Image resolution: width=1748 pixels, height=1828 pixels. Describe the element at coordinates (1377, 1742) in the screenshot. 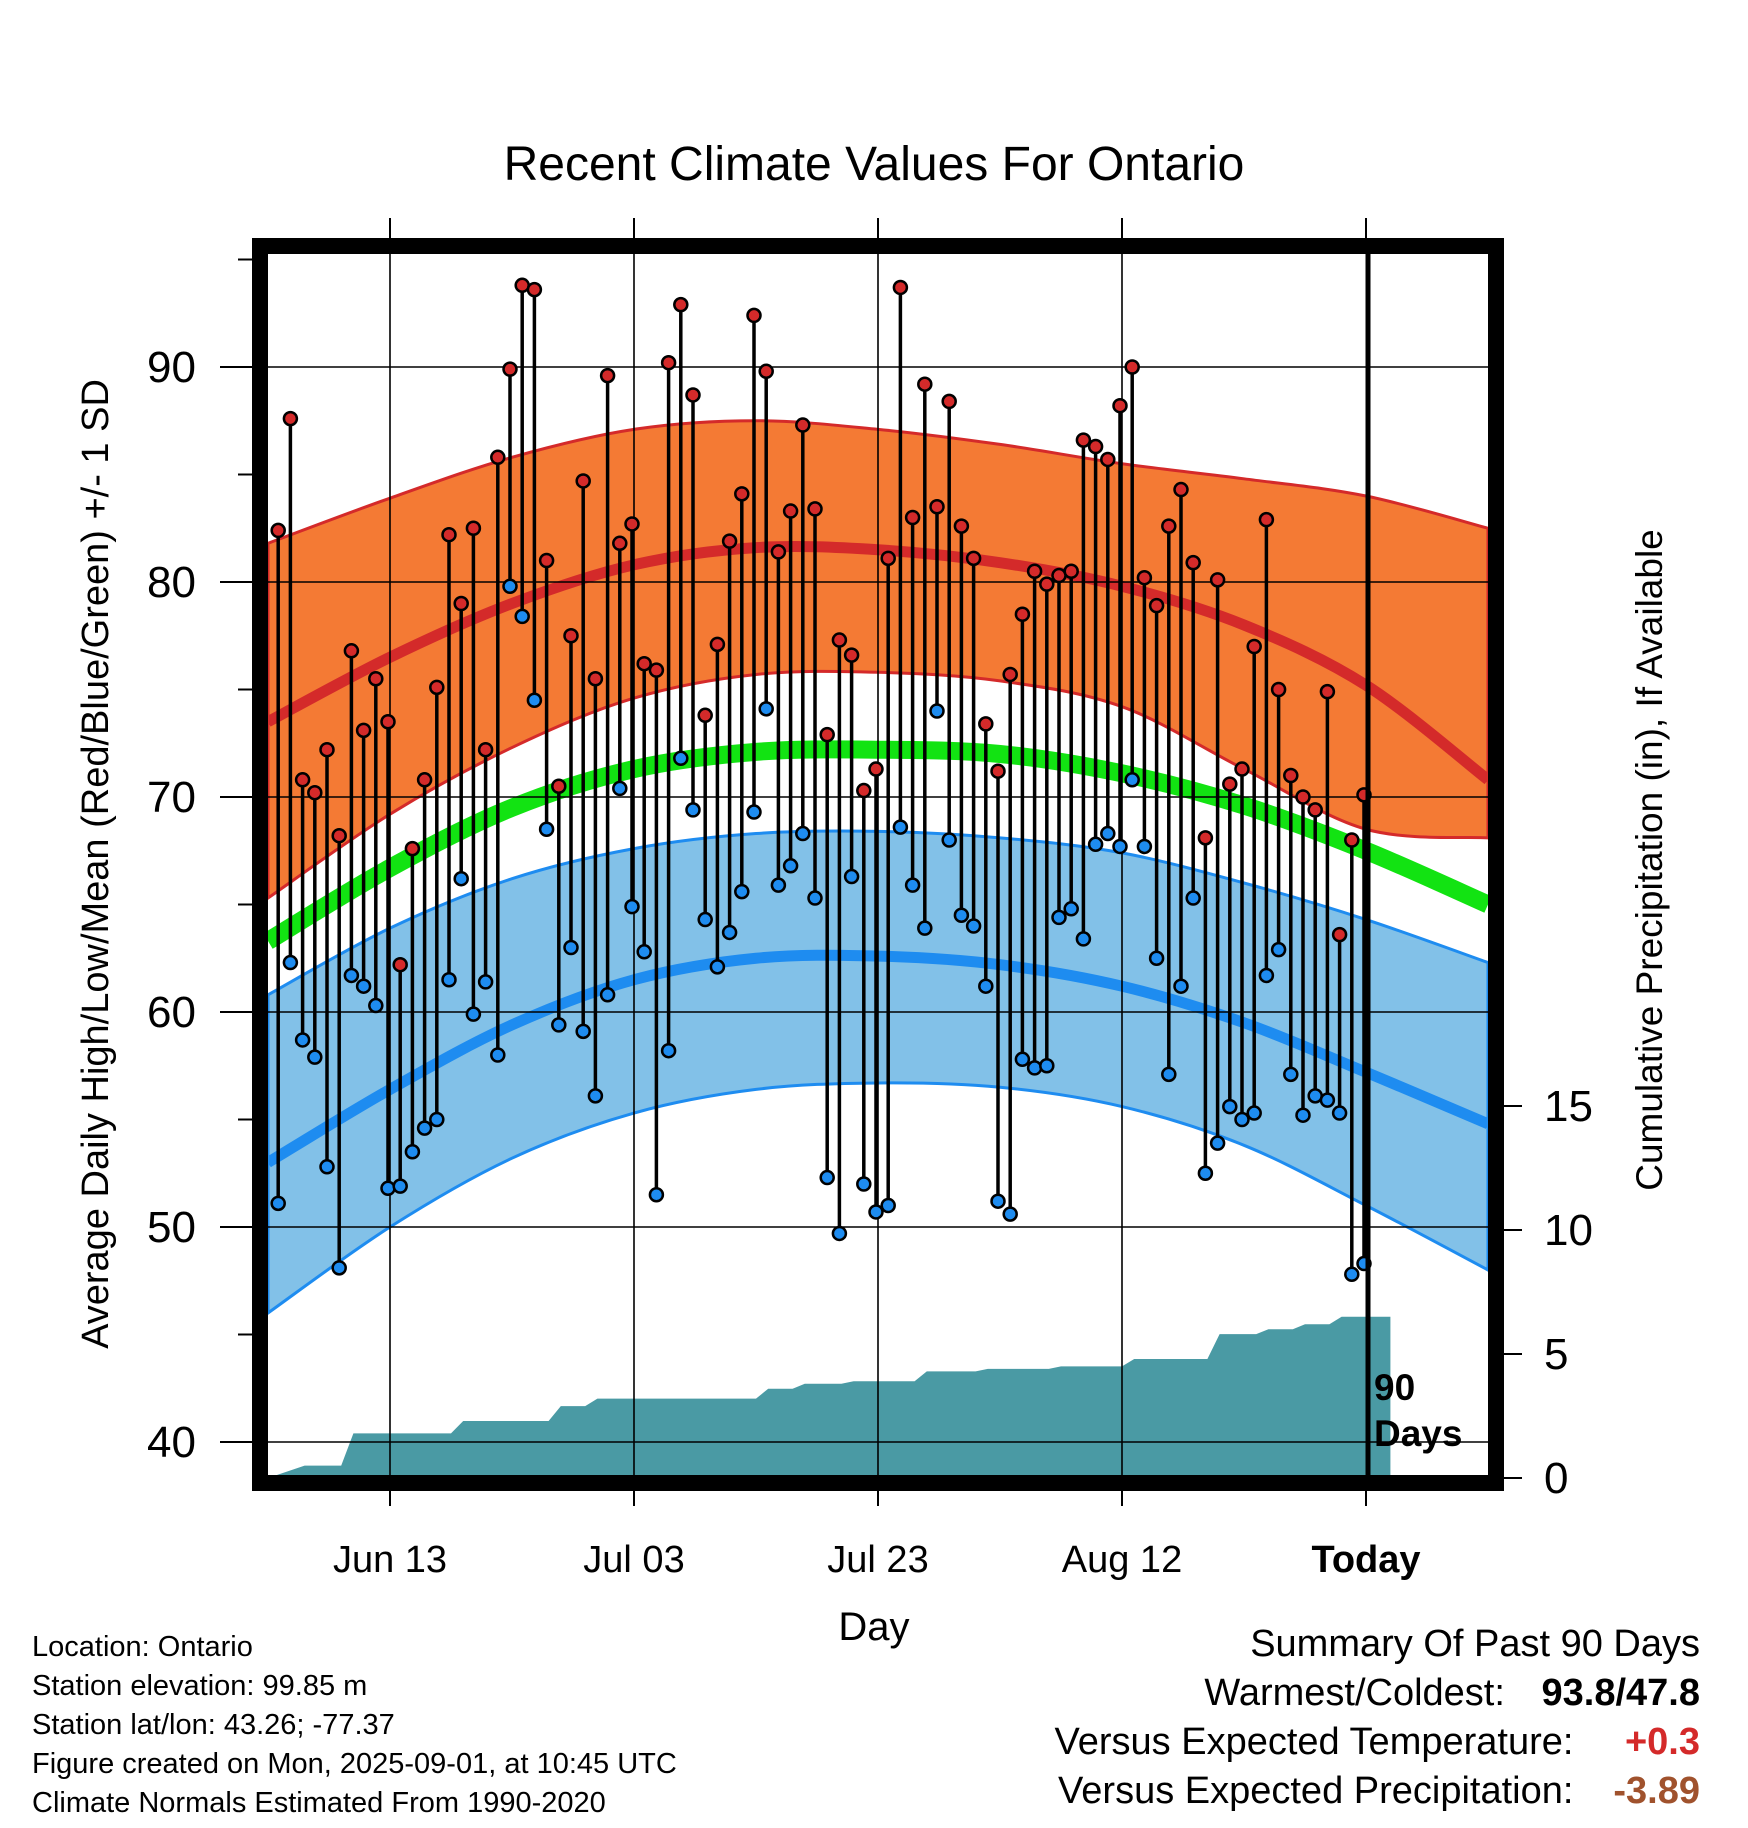

I see `summary-temp-row: Versus Expected Temperature: +0.3` at that location.